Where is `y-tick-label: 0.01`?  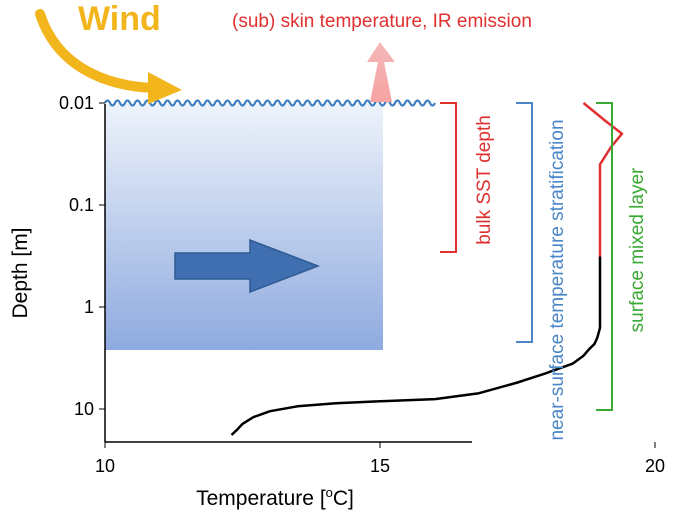 y-tick-label: 0.01 is located at coordinates (76, 103).